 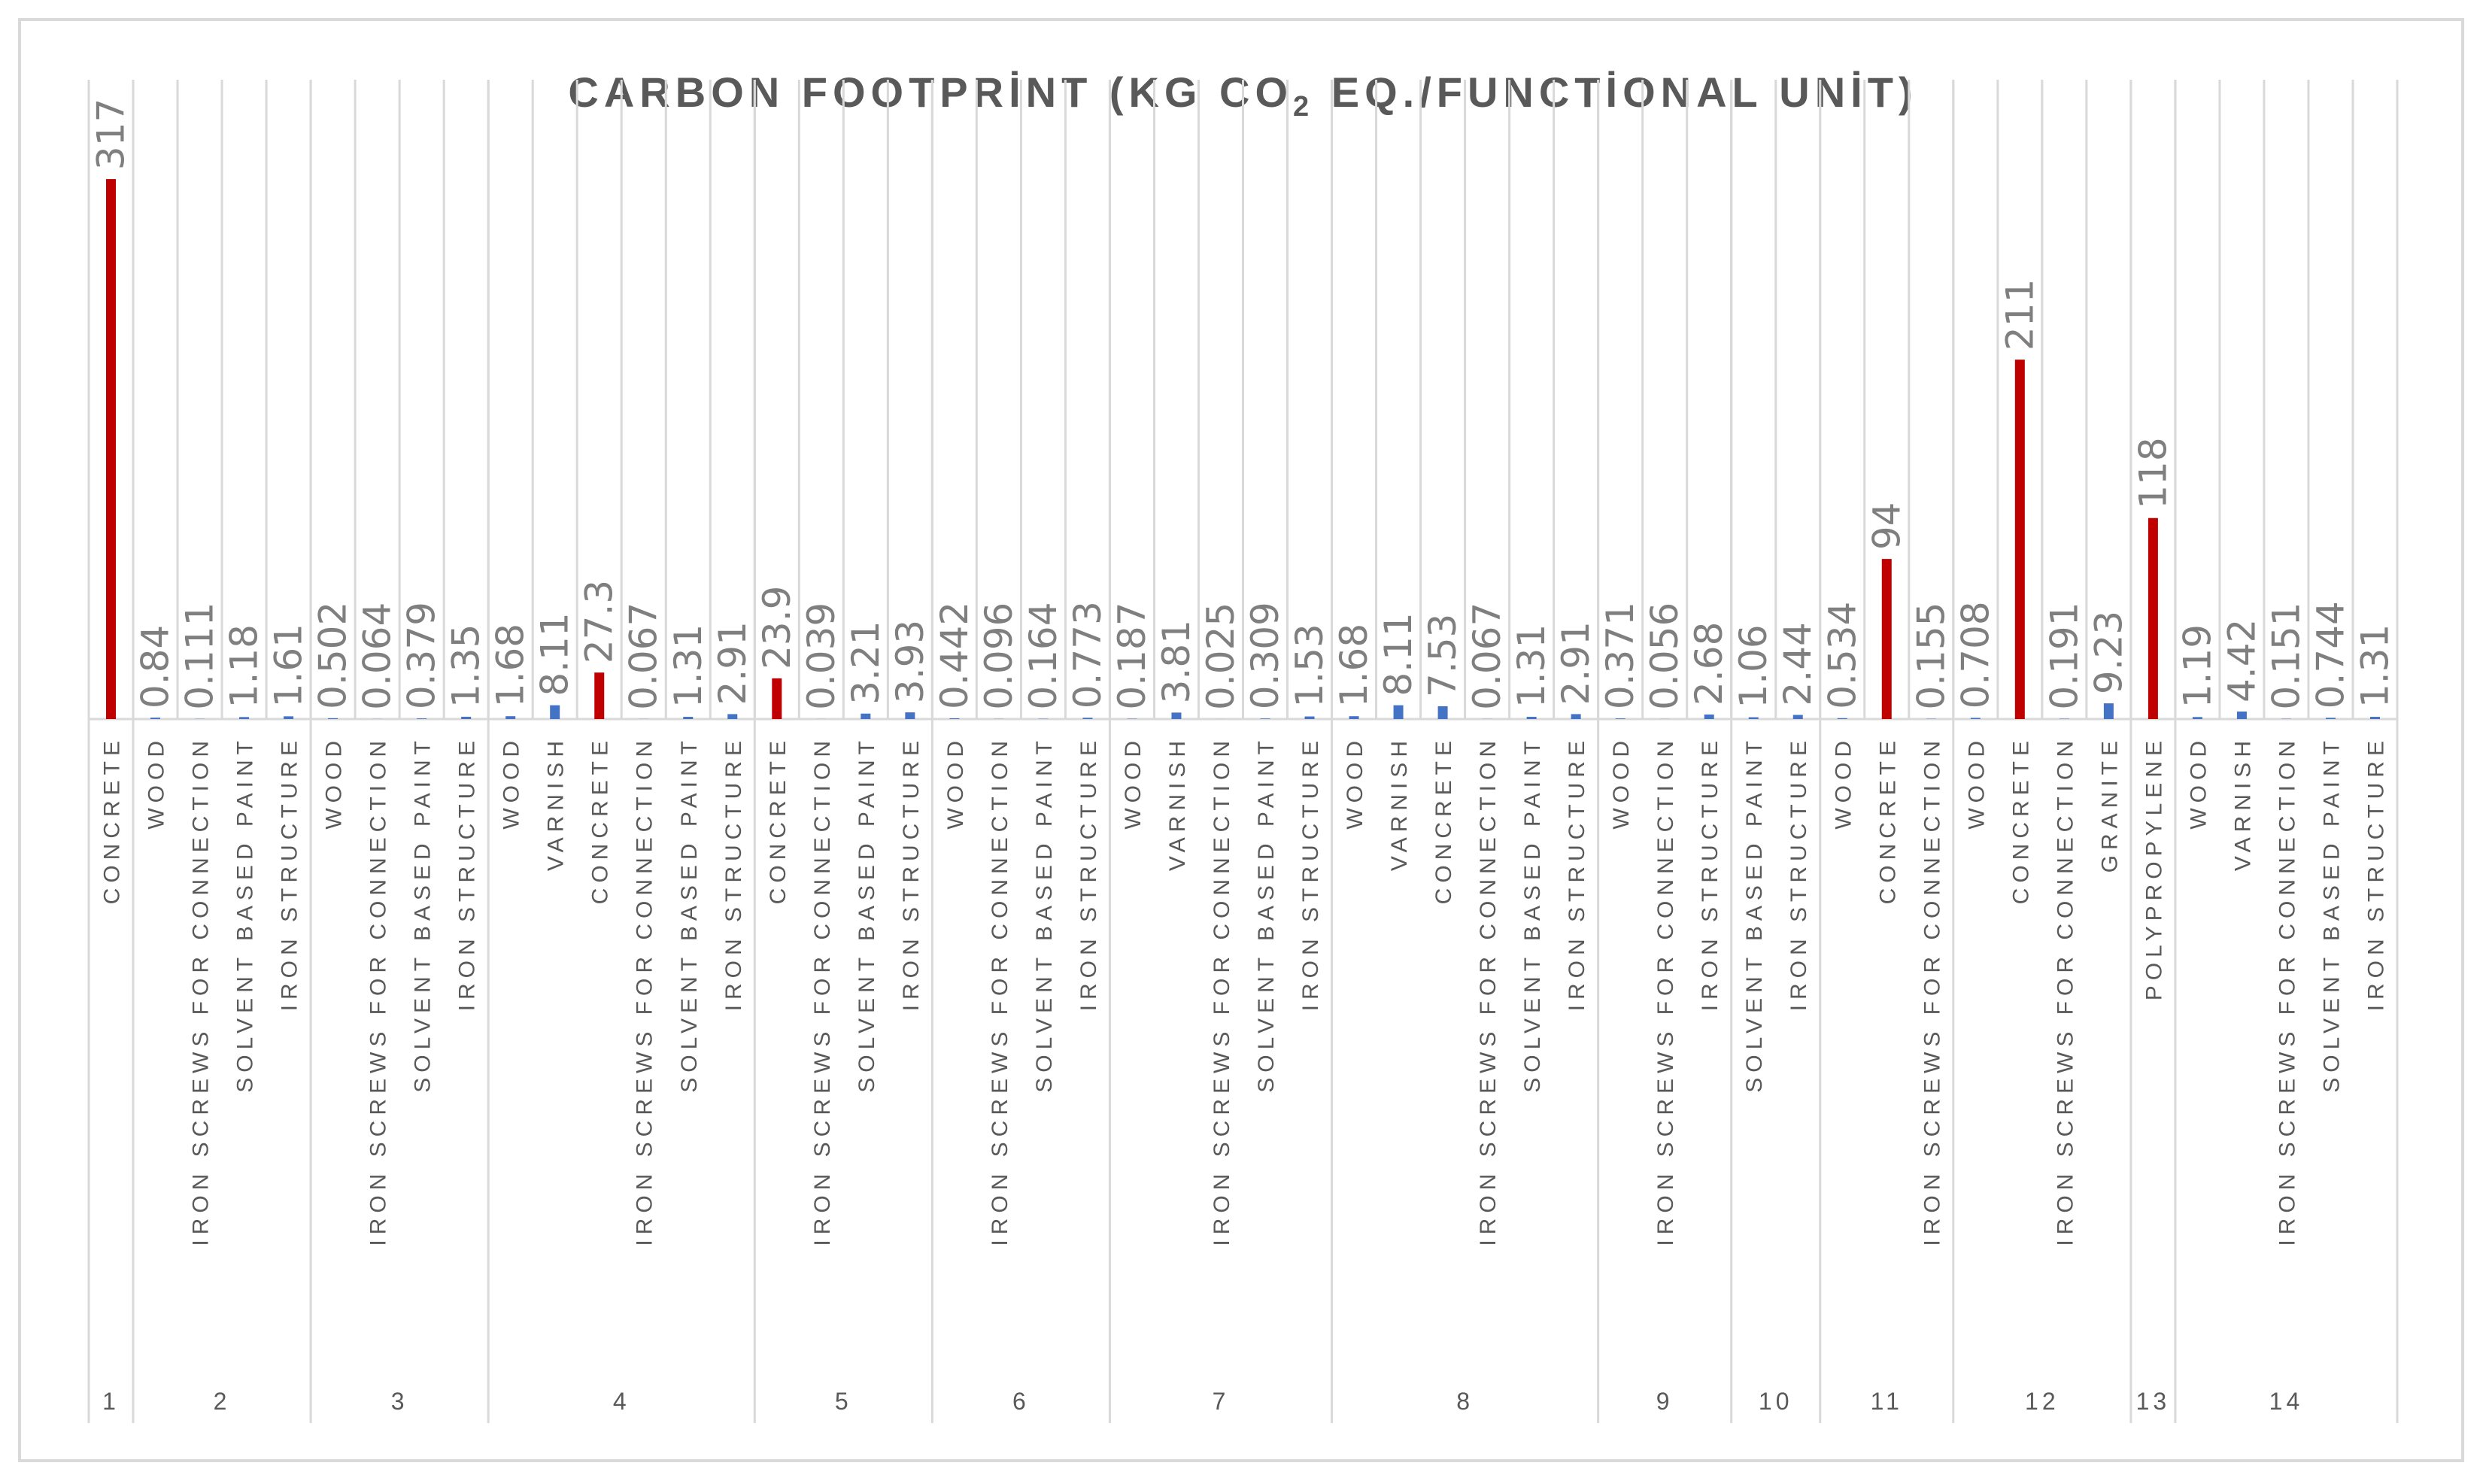 I want to click on value-label: 1.35, so click(x=466, y=666).